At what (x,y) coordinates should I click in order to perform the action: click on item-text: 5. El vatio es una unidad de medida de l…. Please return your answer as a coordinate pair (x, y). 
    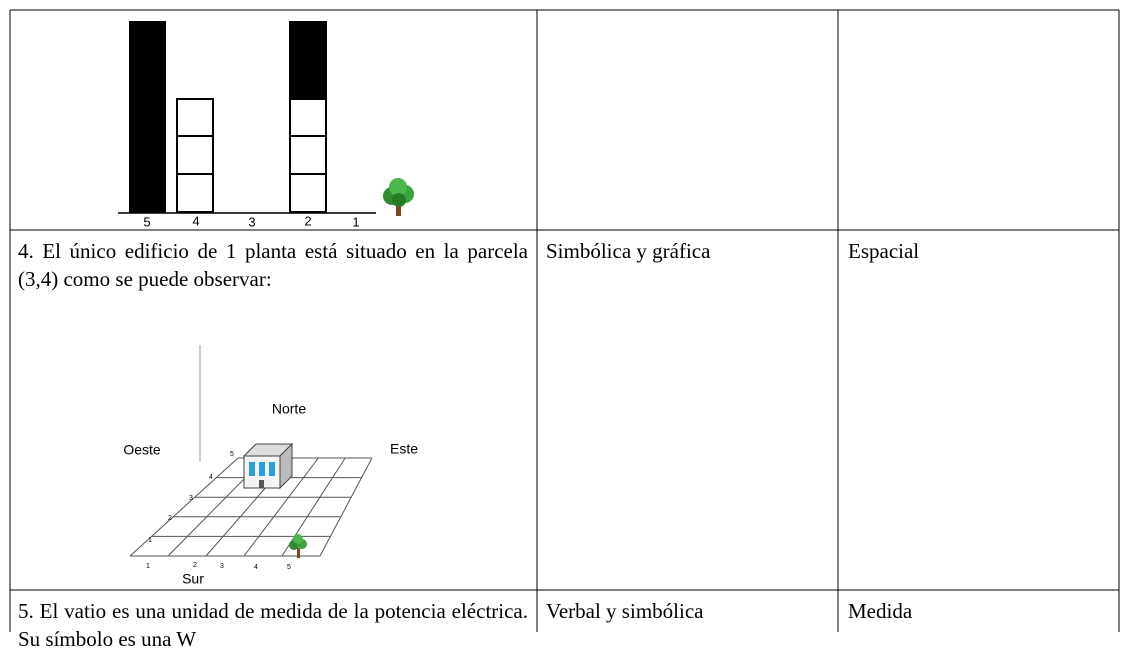
    Looking at the image, I should click on (273, 625).